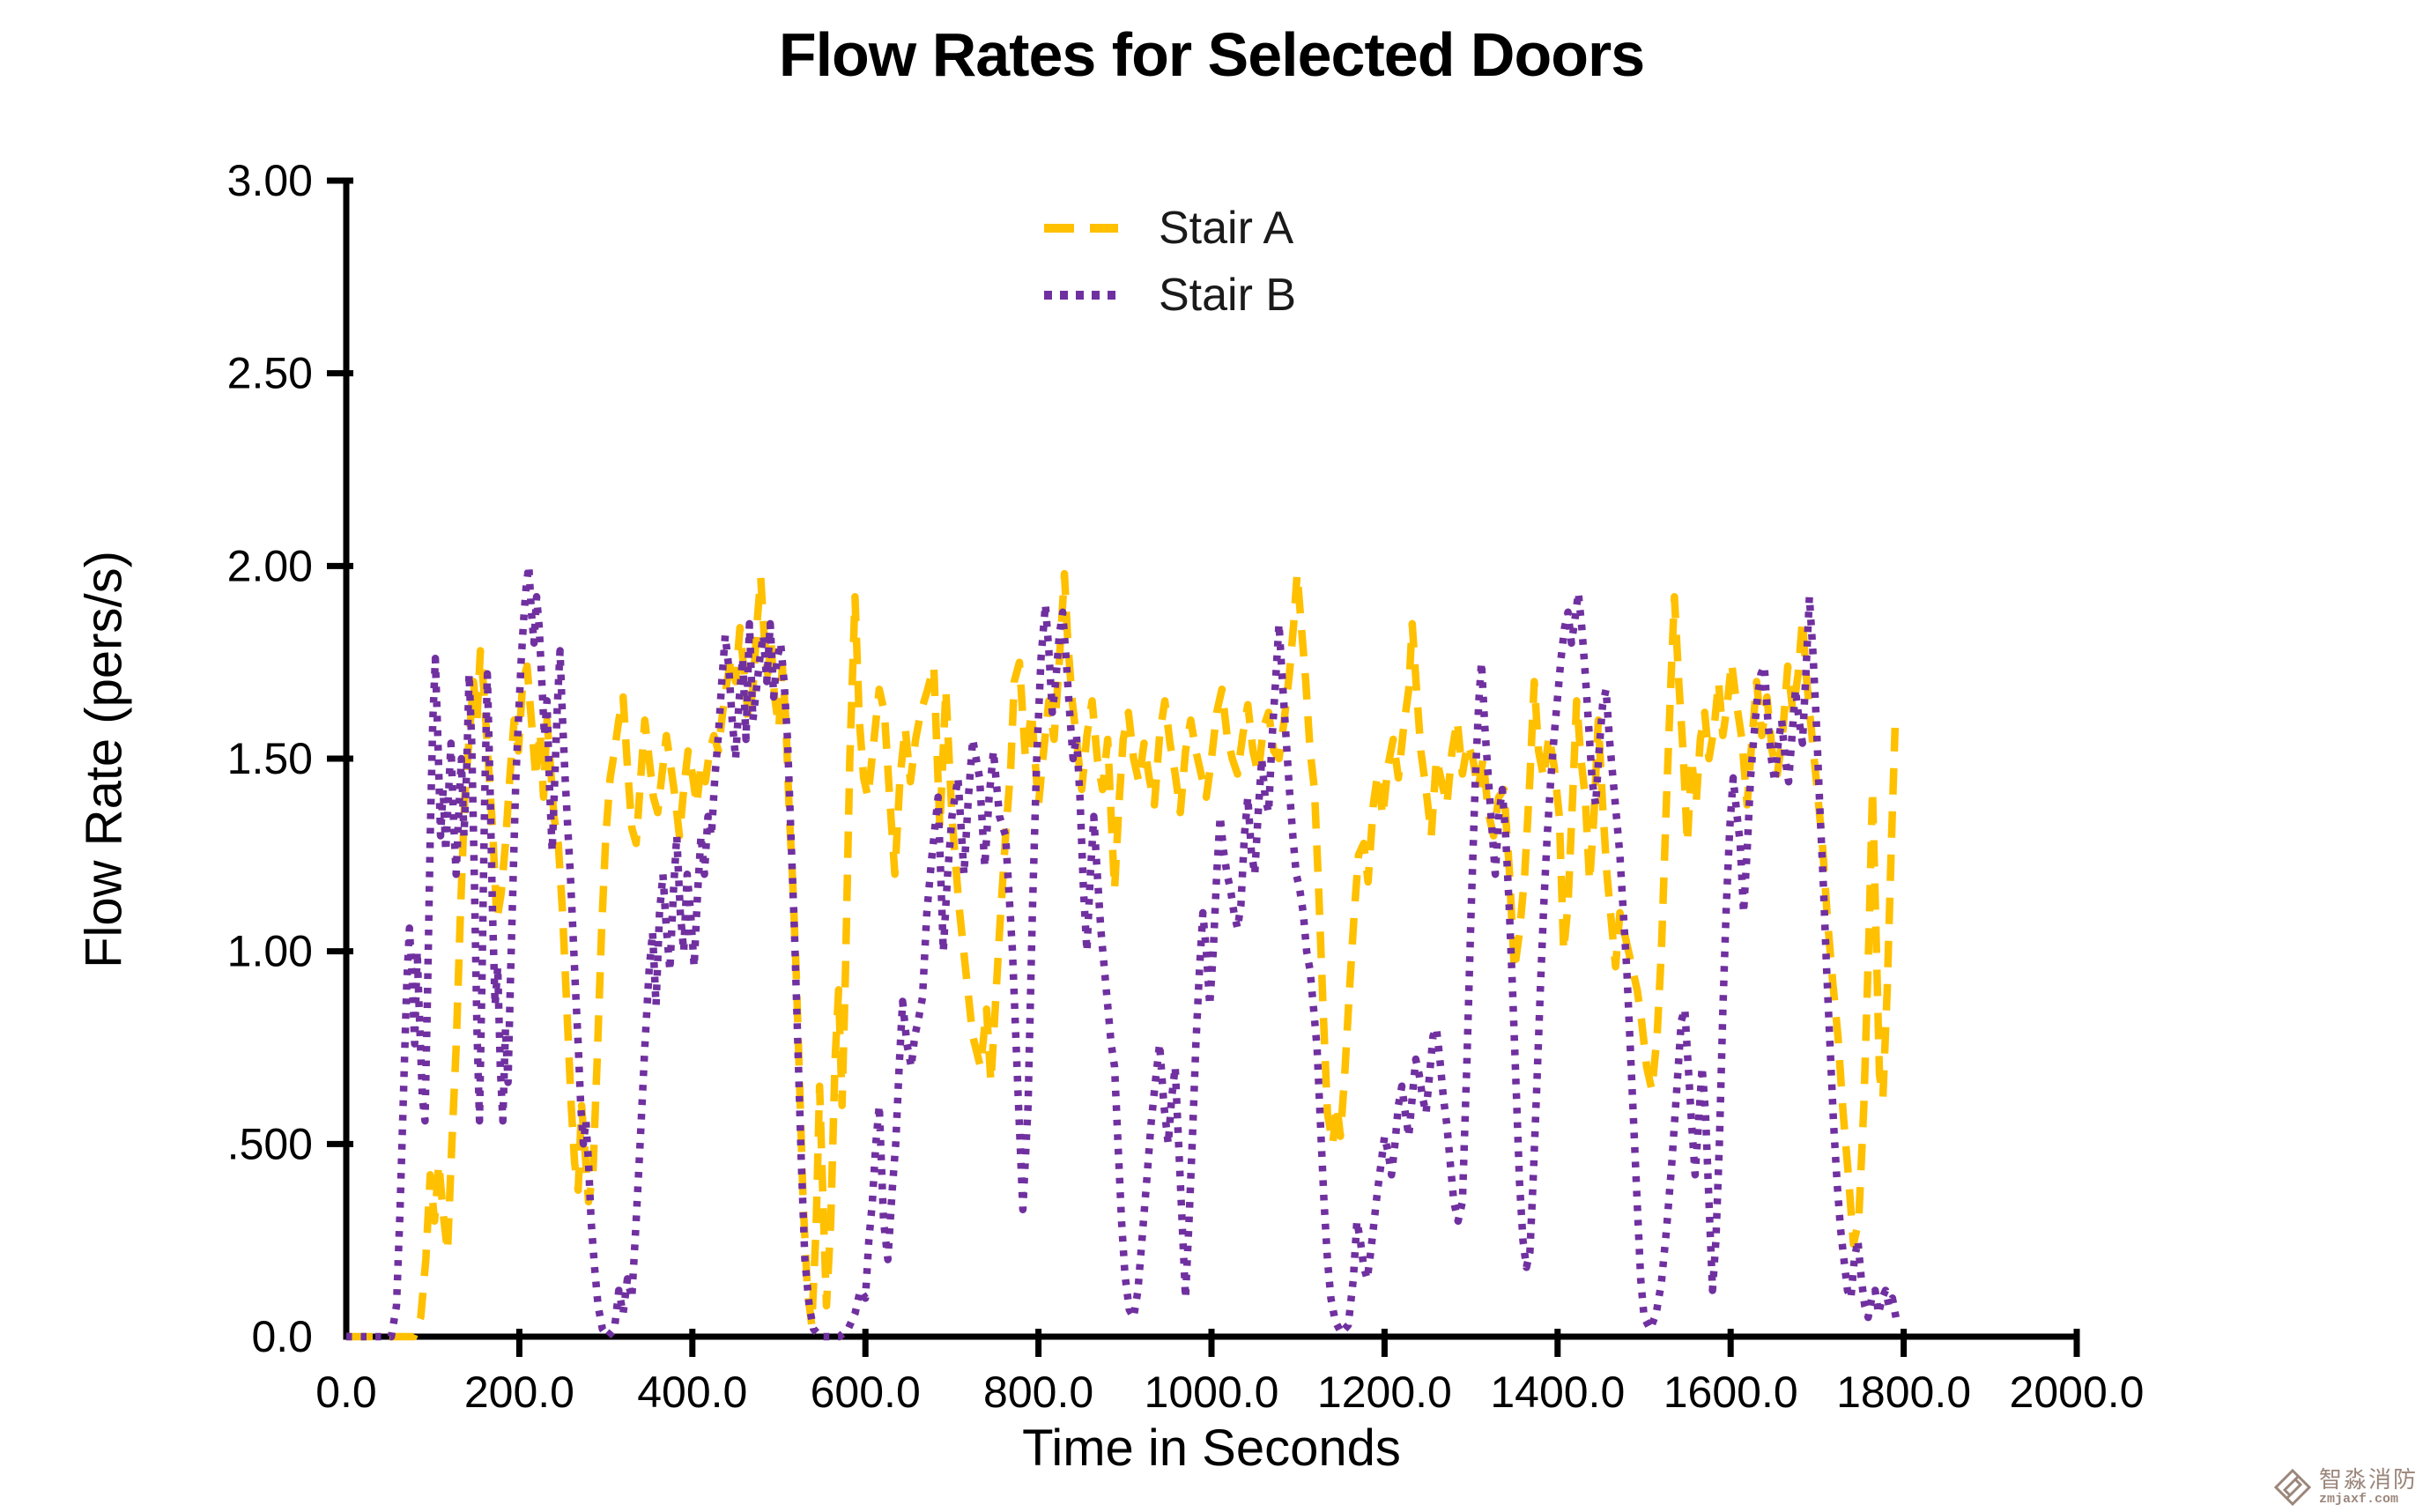 The image size is (2423, 1512). I want to click on stair-b-line-swatch, so click(1081, 295).